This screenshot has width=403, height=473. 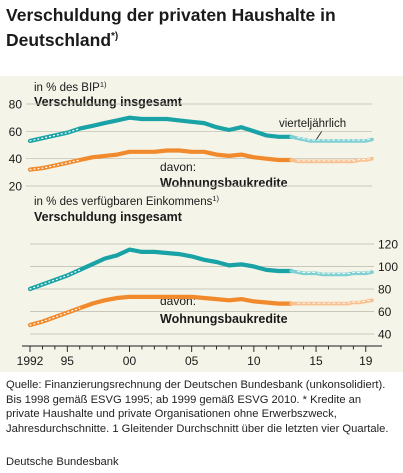 I want to click on y-tick-label-1-4: 40, so click(x=385, y=335).